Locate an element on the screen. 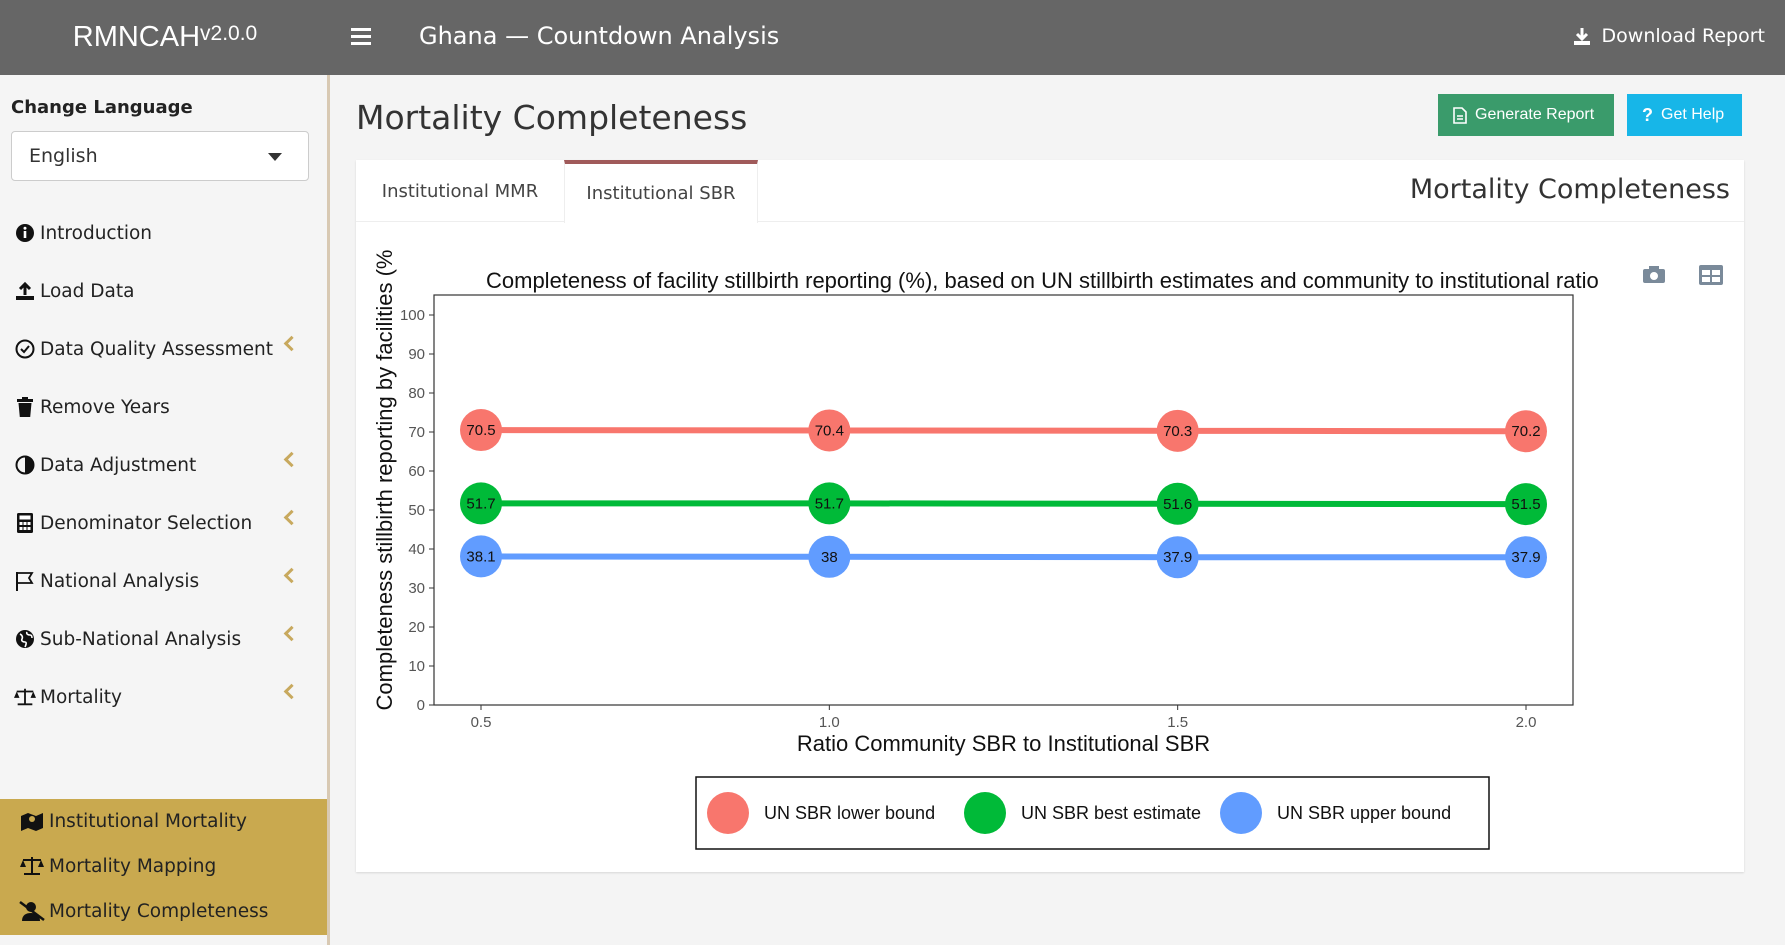 The image size is (1785, 945). sidebar-item-national-analysis: National Analysis is located at coordinates (163, 581).